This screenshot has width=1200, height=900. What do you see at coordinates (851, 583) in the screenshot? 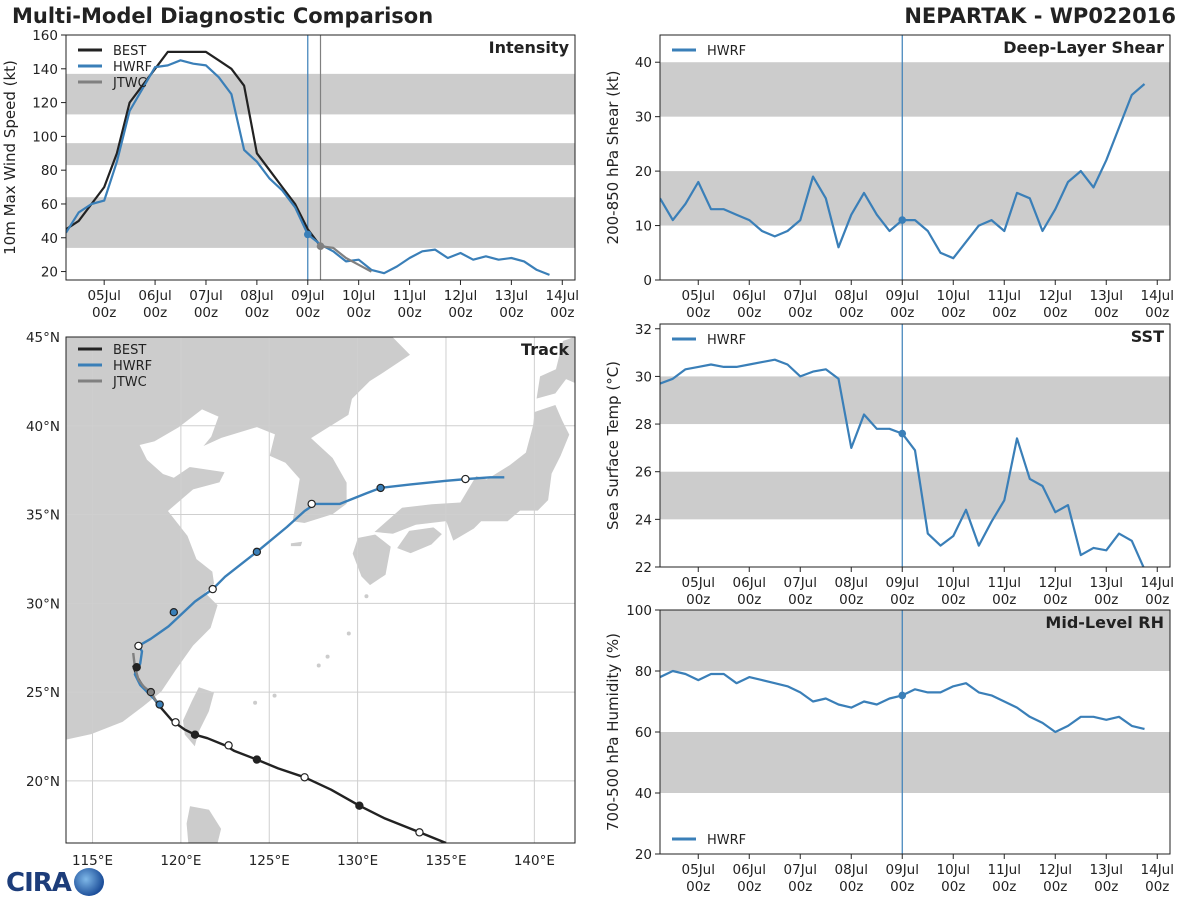
I see `x-tick-label: 08Jul` at bounding box center [851, 583].